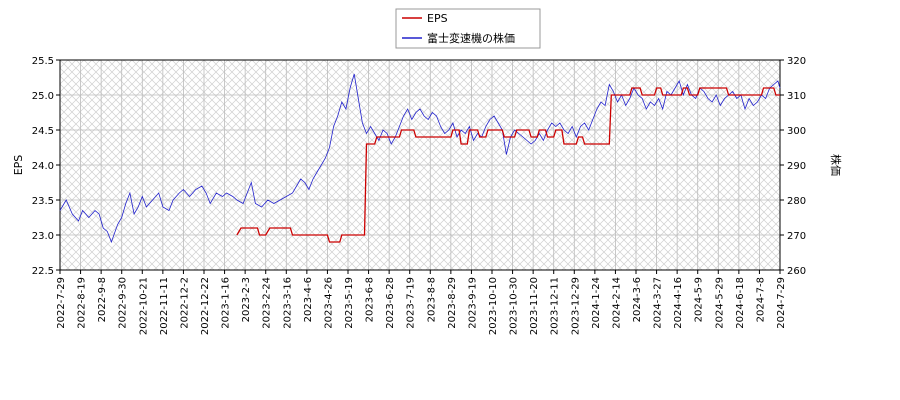 The width and height of the screenshot is (900, 400). What do you see at coordinates (328, 303) in the screenshot?
I see `x-tick-label: 2023-4-26` at bounding box center [328, 303].